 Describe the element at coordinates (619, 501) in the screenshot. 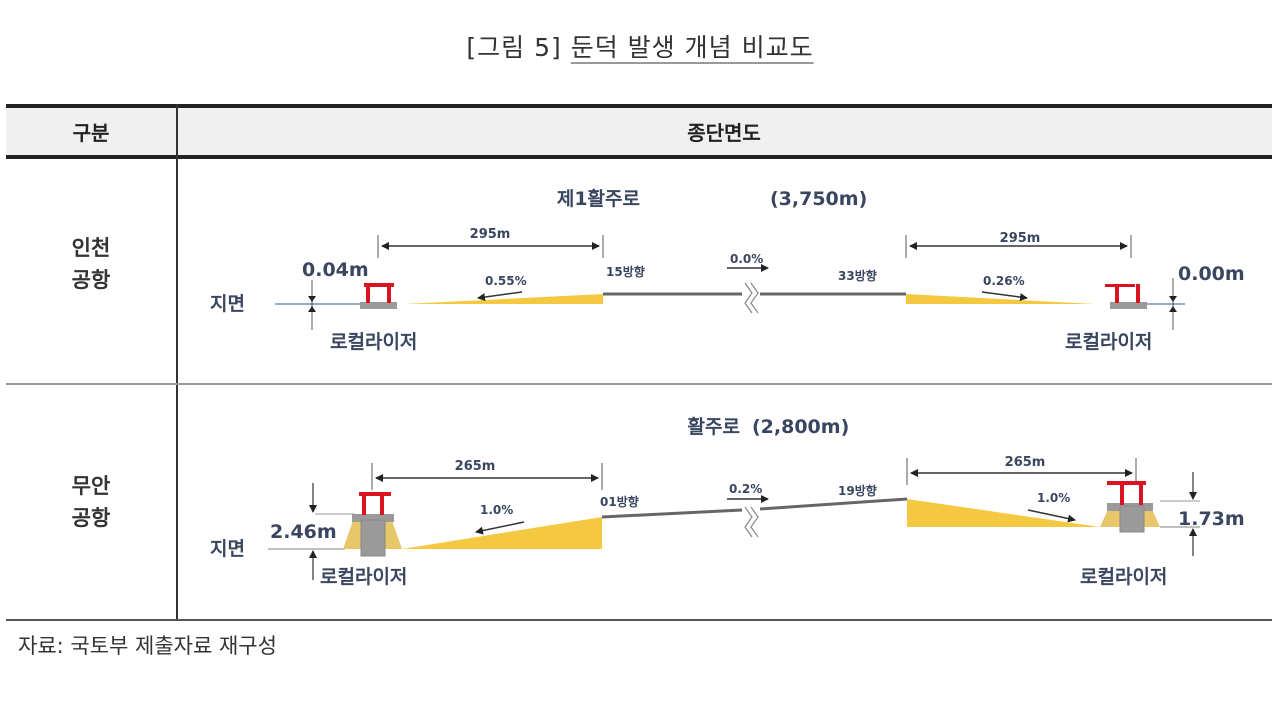

I see `left-direction: 01방향` at that location.